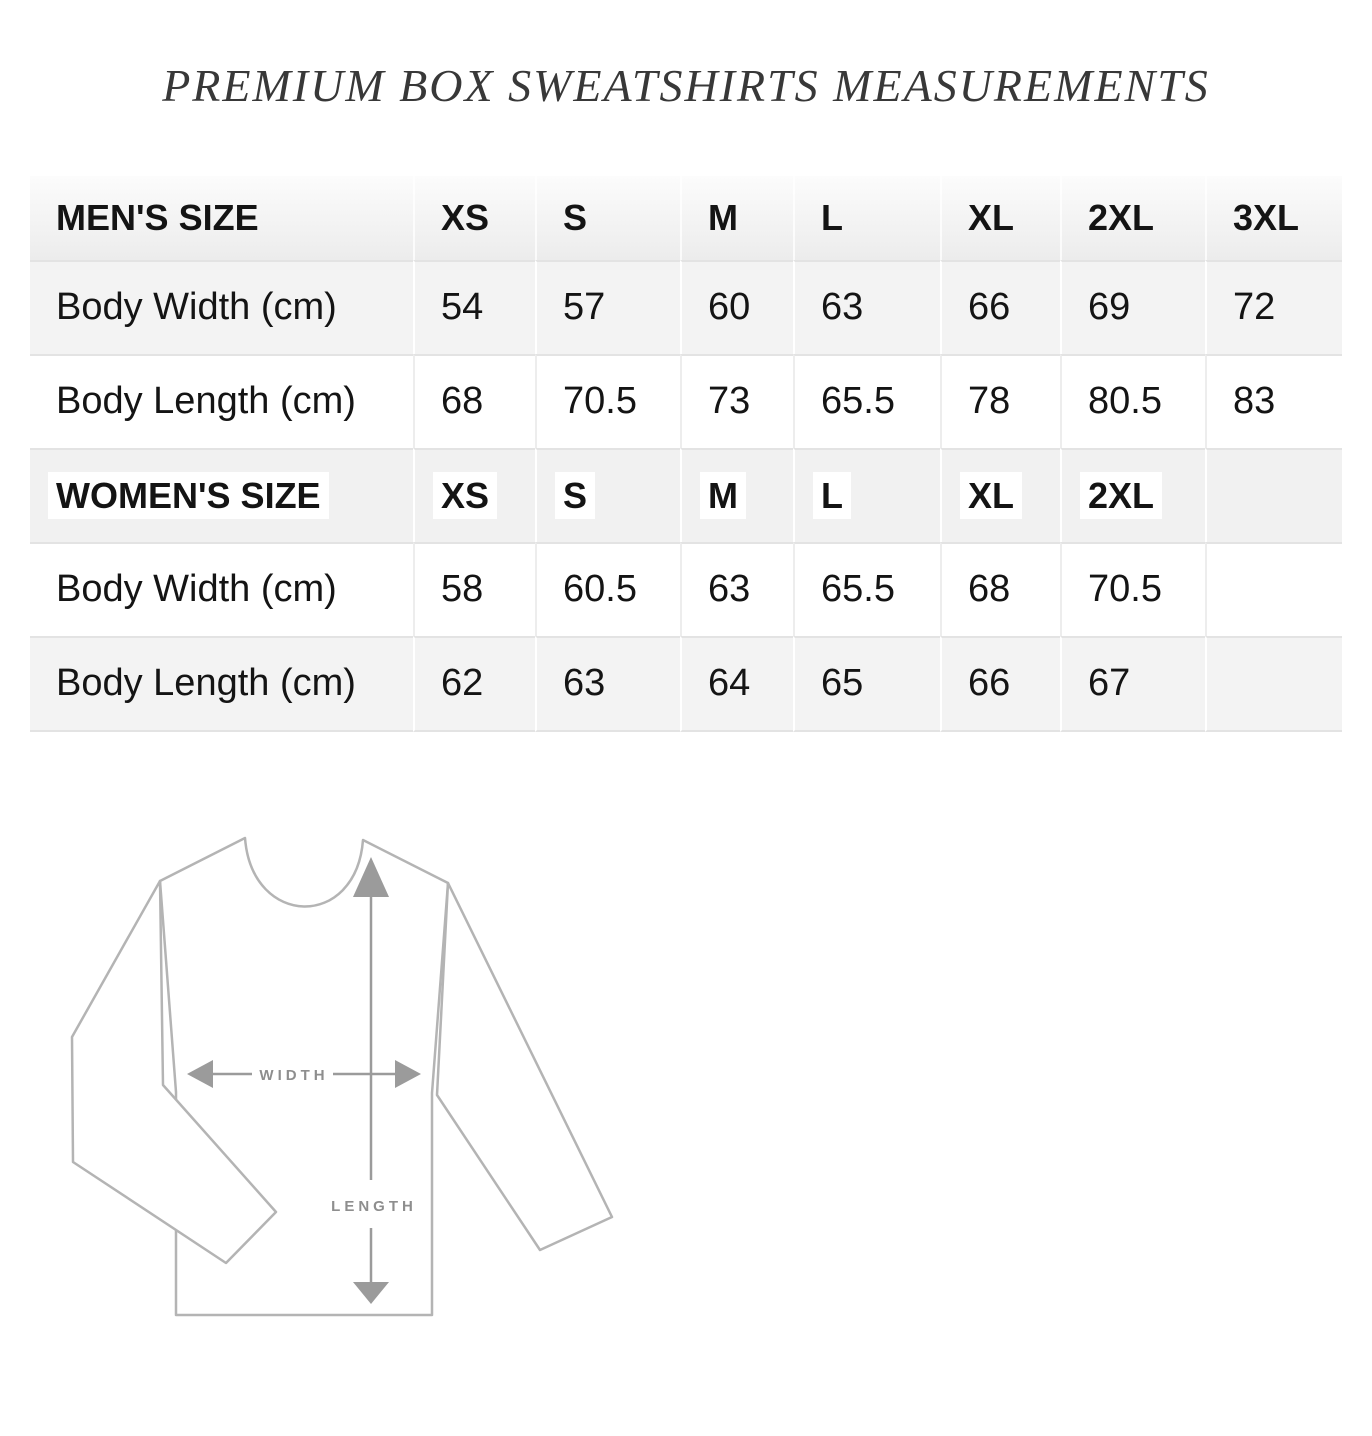 The image size is (1372, 1436). Describe the element at coordinates (174, 1072) in the screenshot. I see `sweatshirt-left-sleeve-outline` at that location.